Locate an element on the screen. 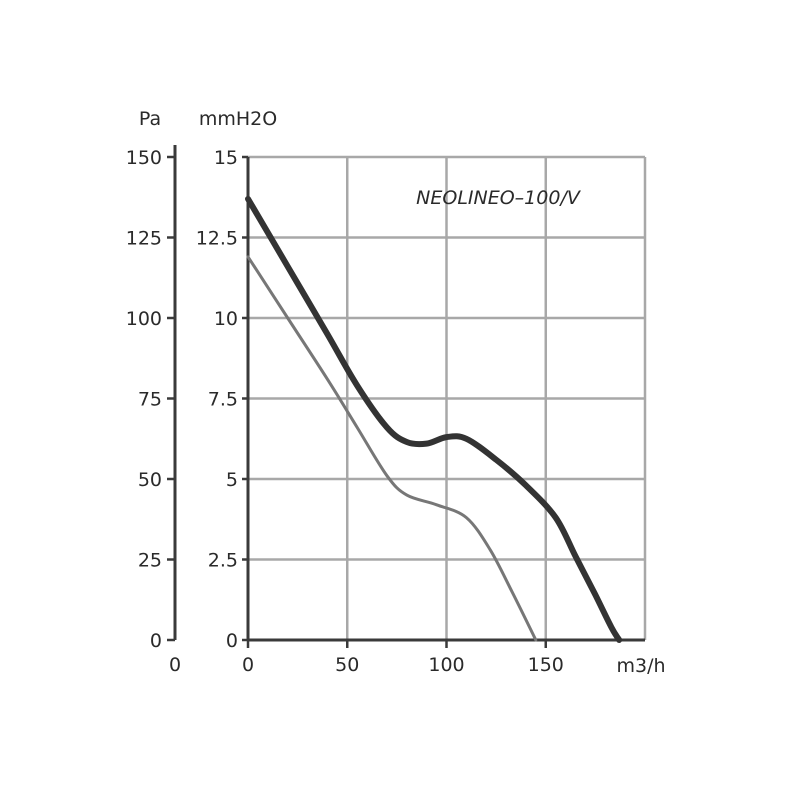 The height and width of the screenshot is (800, 800). pa-tick-label-2: 50 is located at coordinates (150, 480).